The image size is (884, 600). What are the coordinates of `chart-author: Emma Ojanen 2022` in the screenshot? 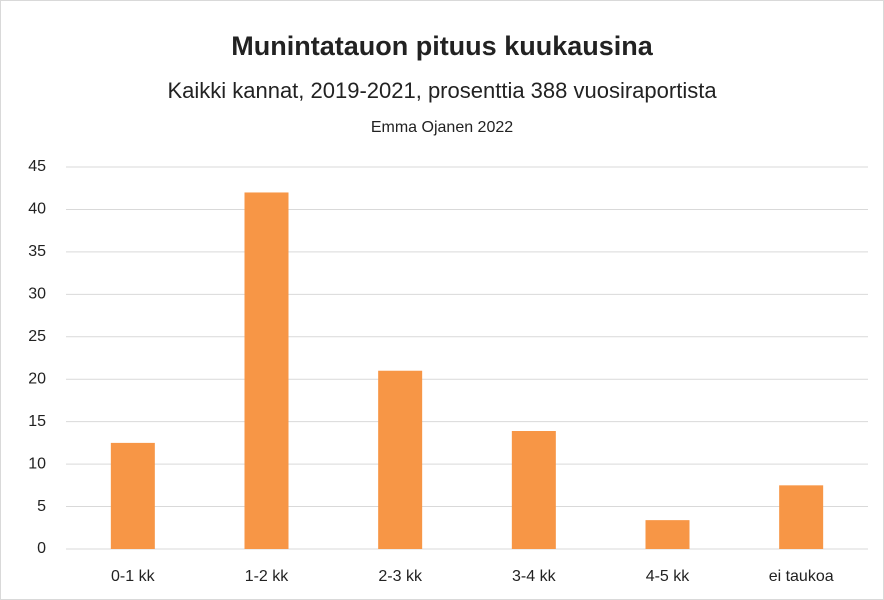 It's located at (442, 127).